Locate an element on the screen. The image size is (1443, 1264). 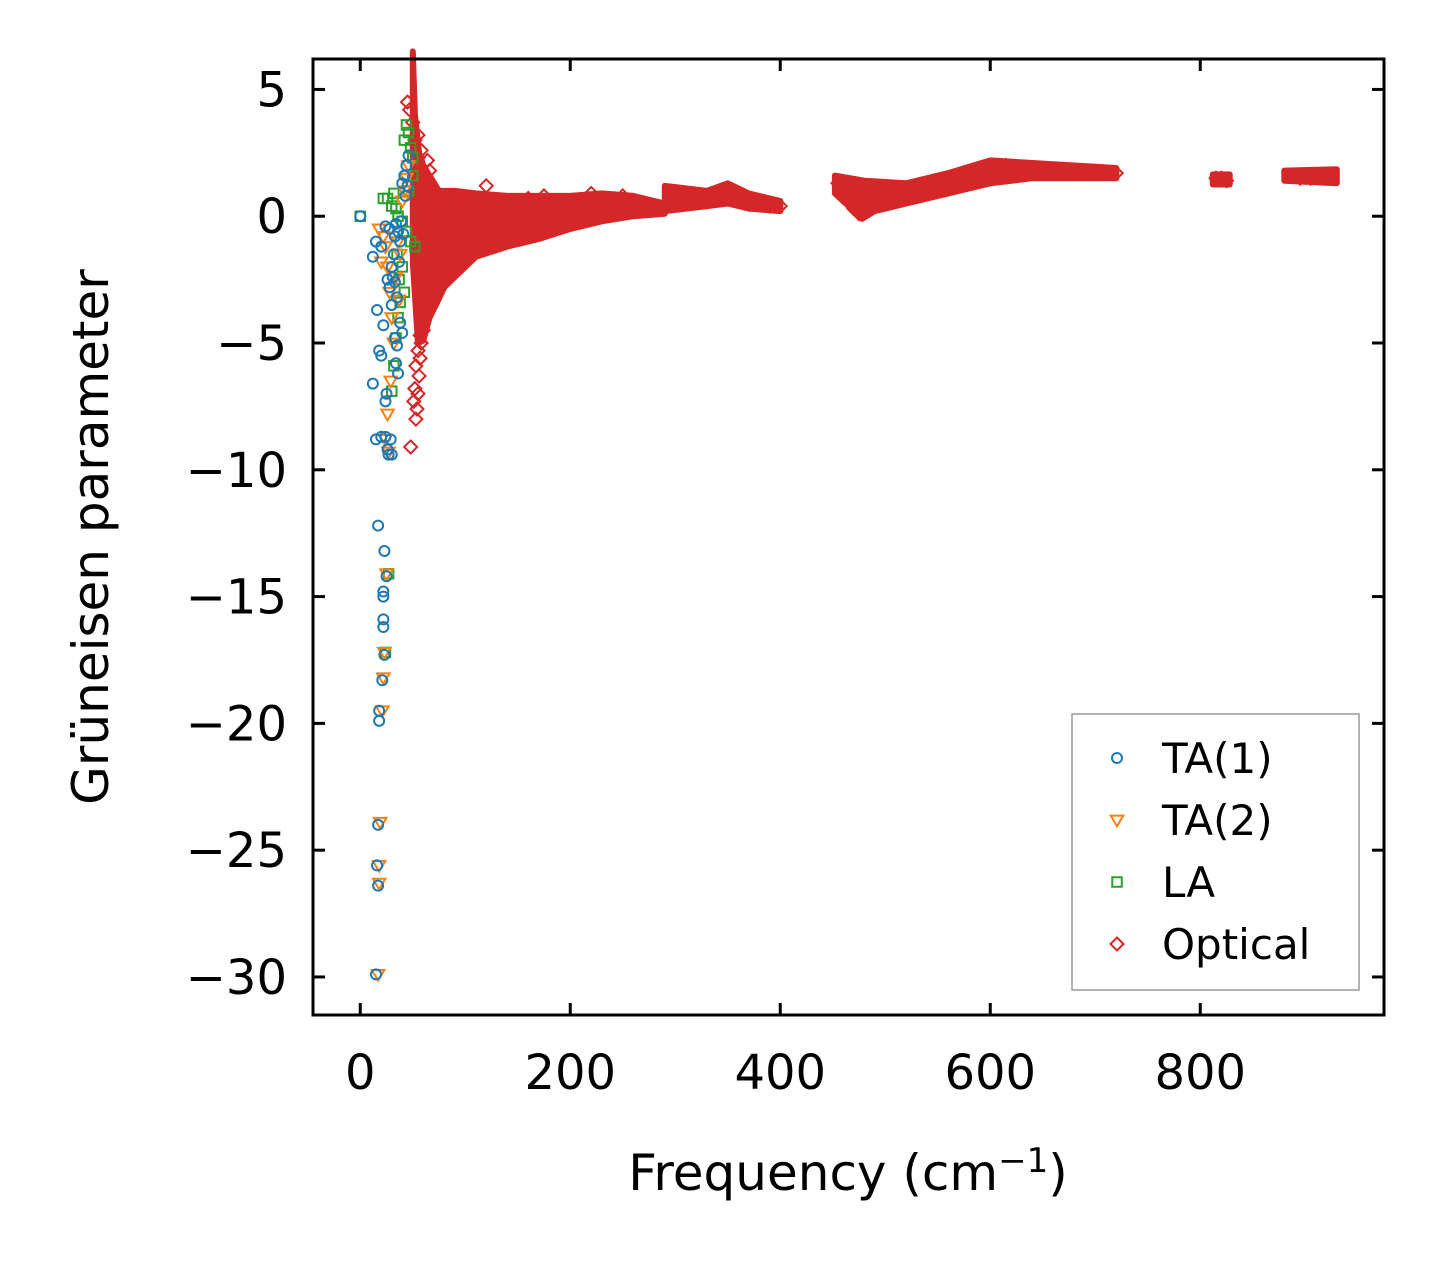
legend-marker-la is located at coordinates (1117, 882).